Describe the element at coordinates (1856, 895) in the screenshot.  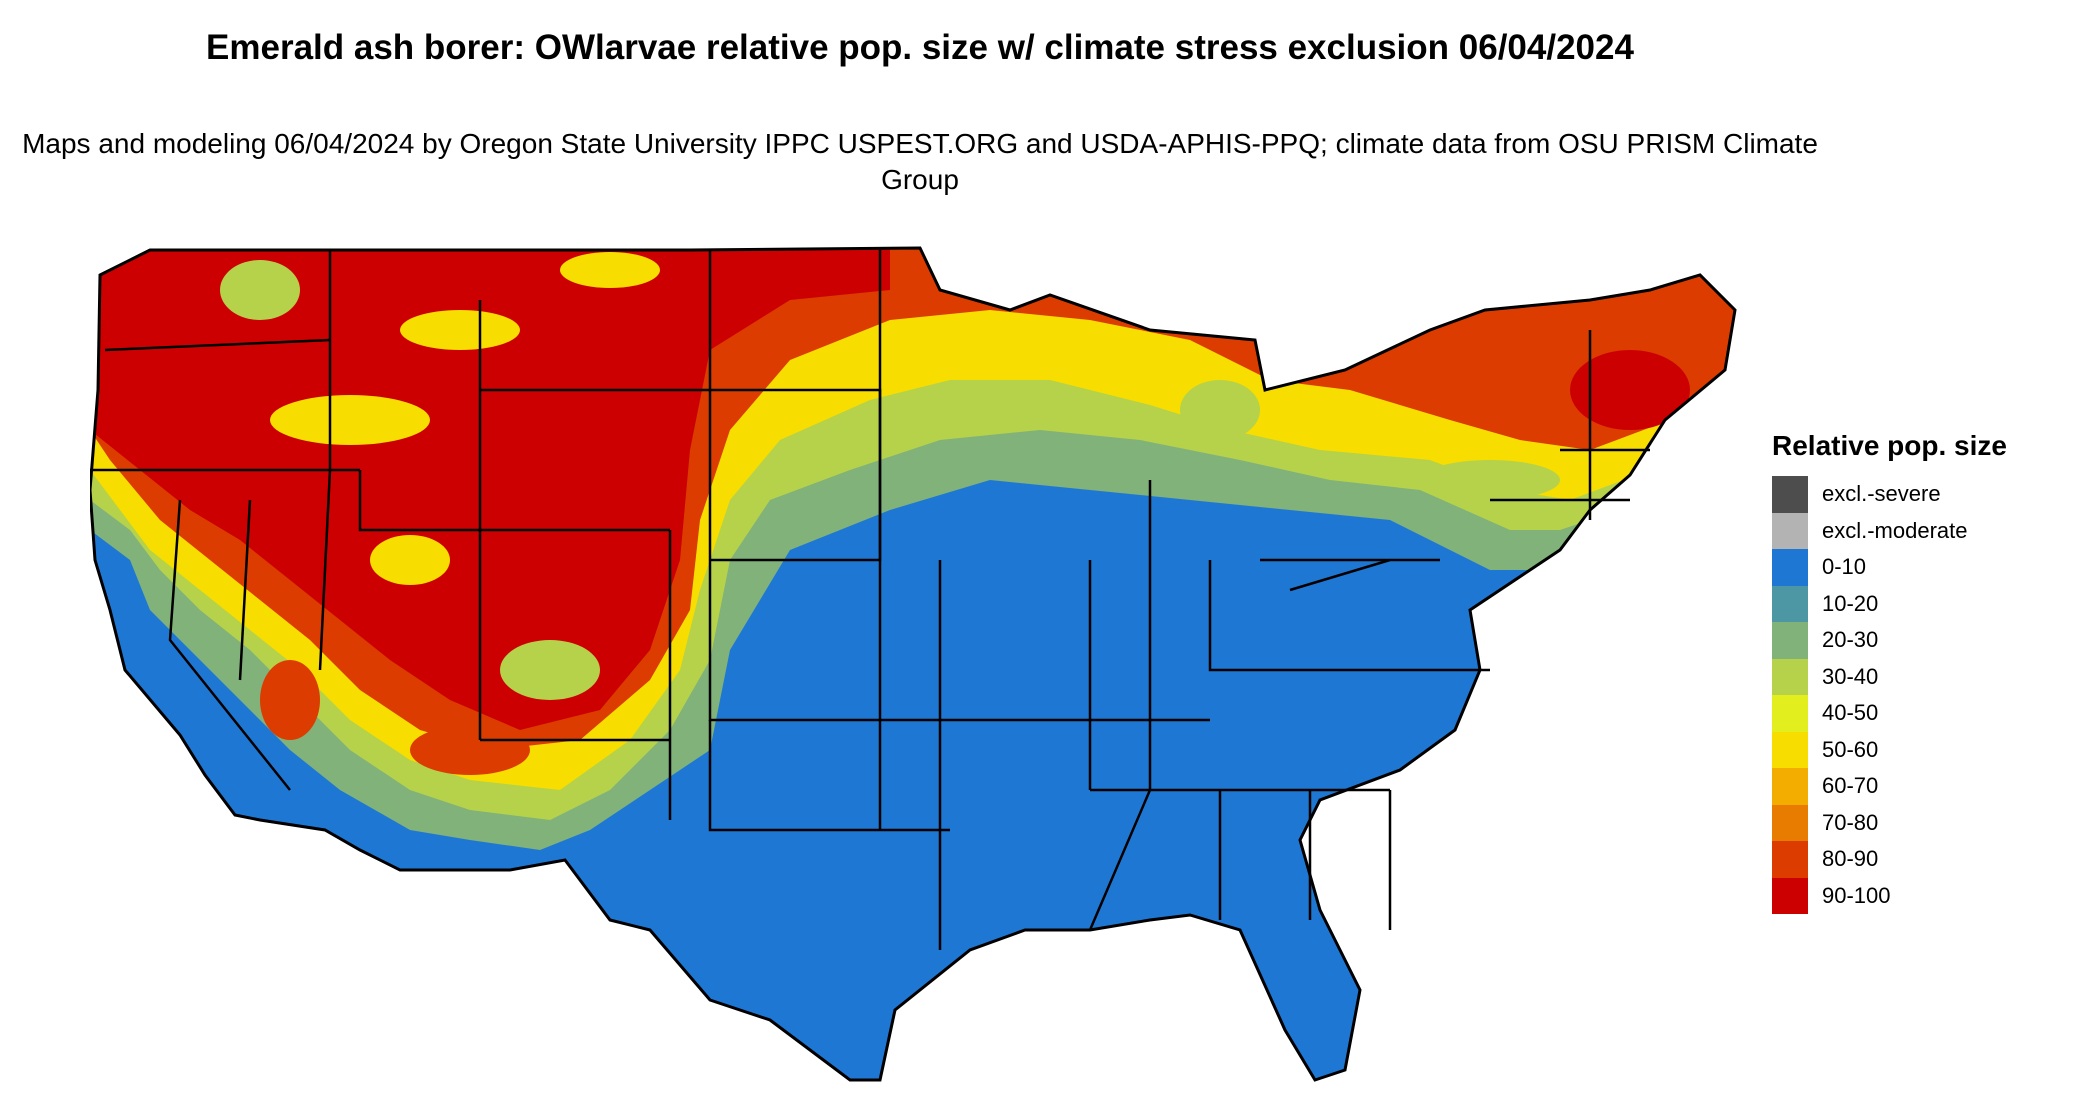
I see `legend-label: 90-100` at that location.